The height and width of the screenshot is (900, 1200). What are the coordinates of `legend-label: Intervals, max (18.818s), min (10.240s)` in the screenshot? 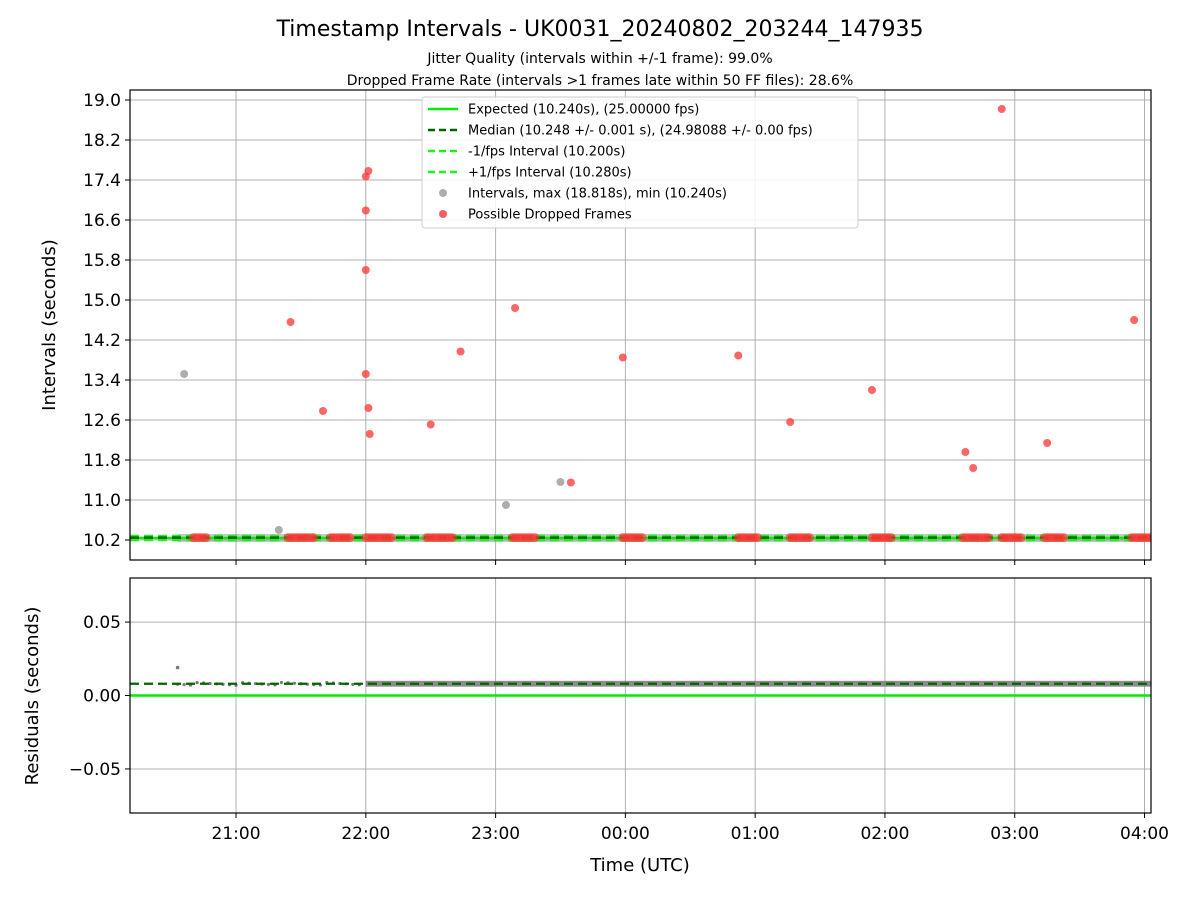 It's located at (597, 194).